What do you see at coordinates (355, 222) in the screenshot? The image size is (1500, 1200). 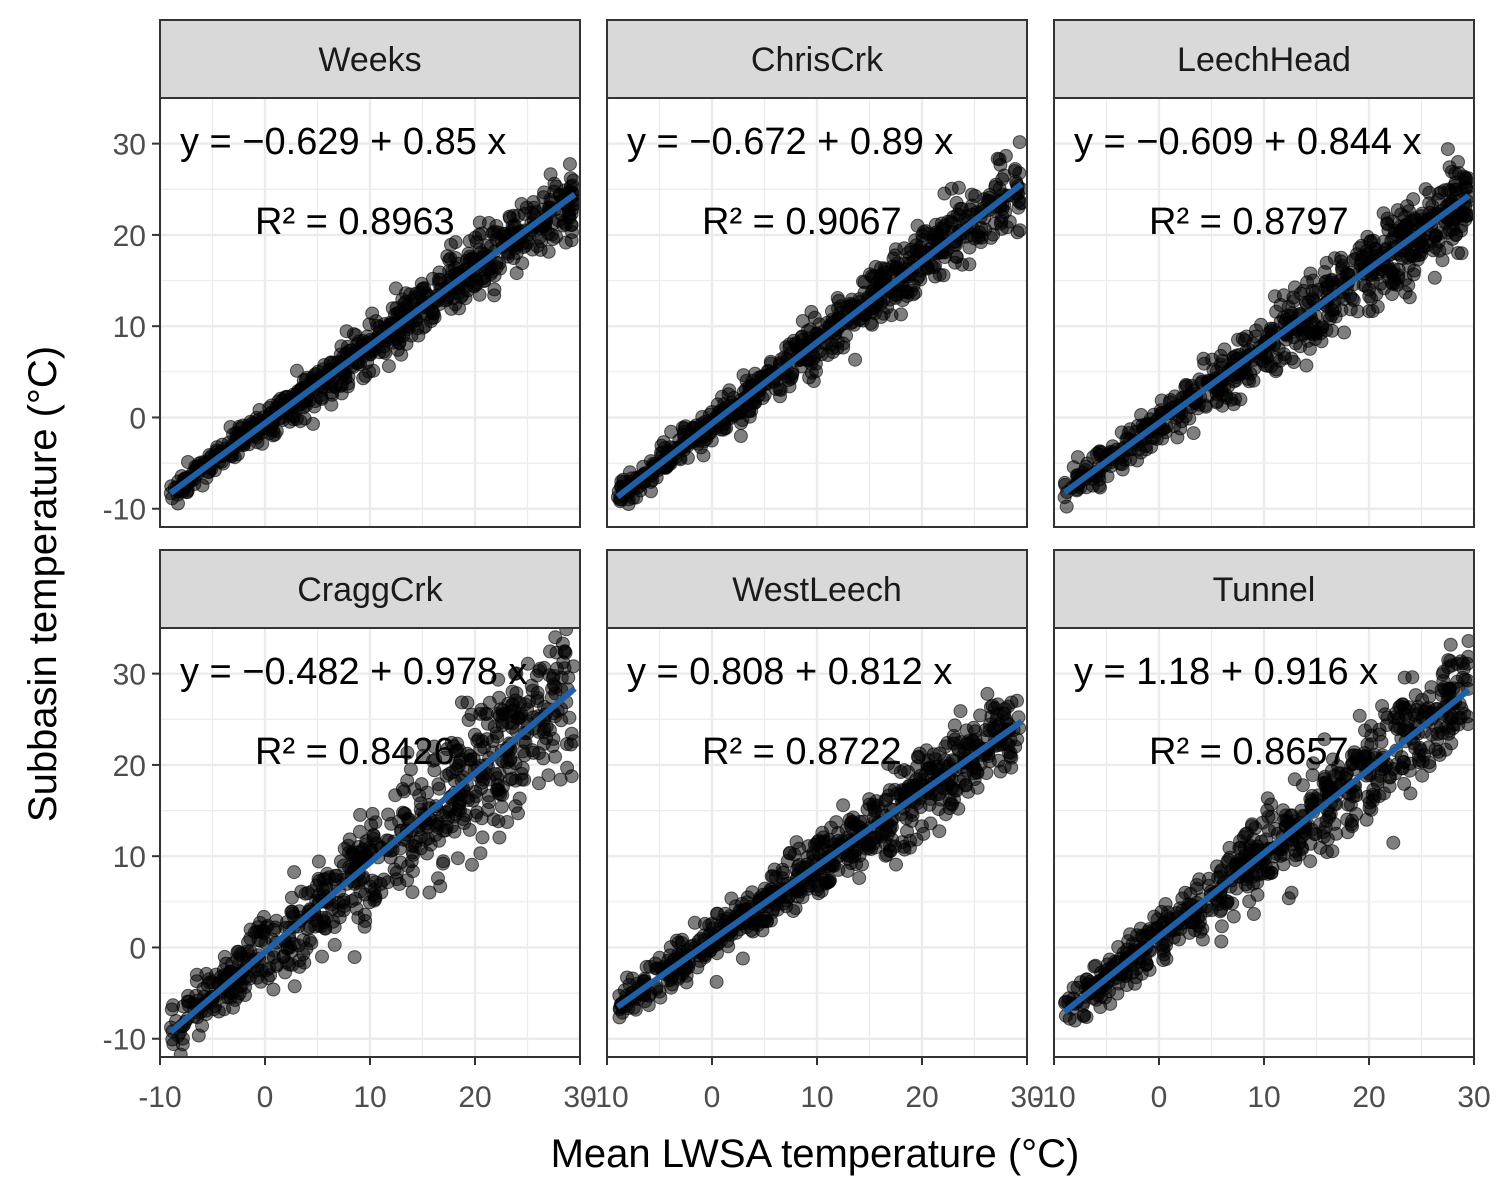 I see `r-squared-label: R² = 0.8963` at bounding box center [355, 222].